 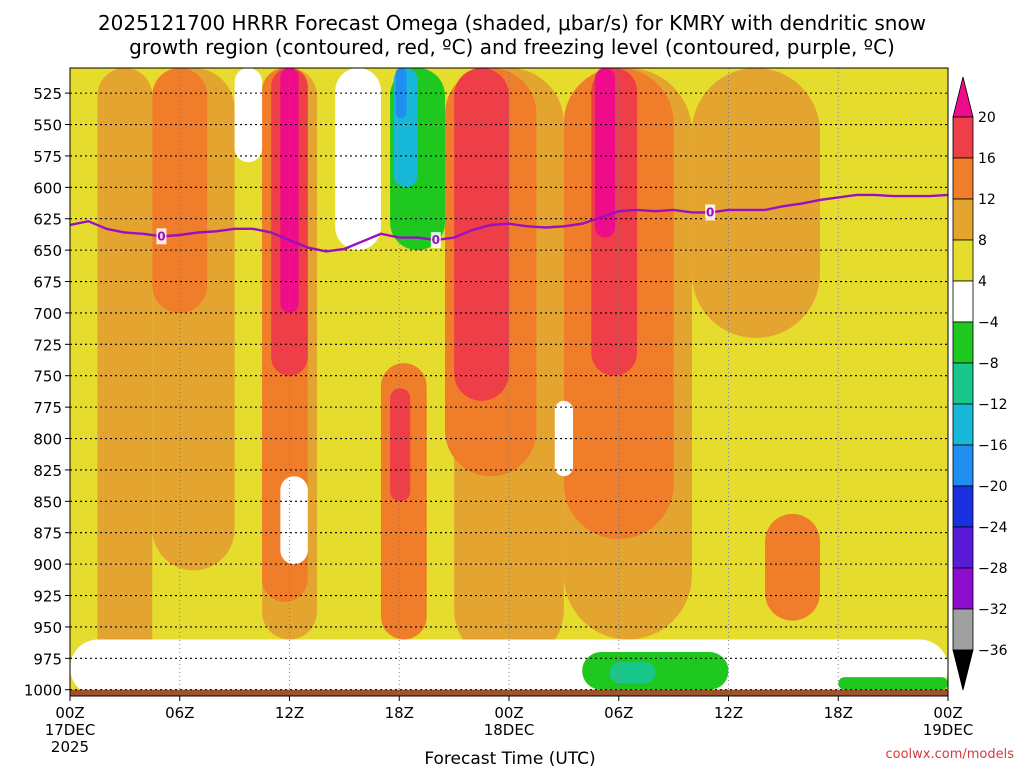 I want to click on freezing-level-label-0: 0, so click(x=161, y=236).